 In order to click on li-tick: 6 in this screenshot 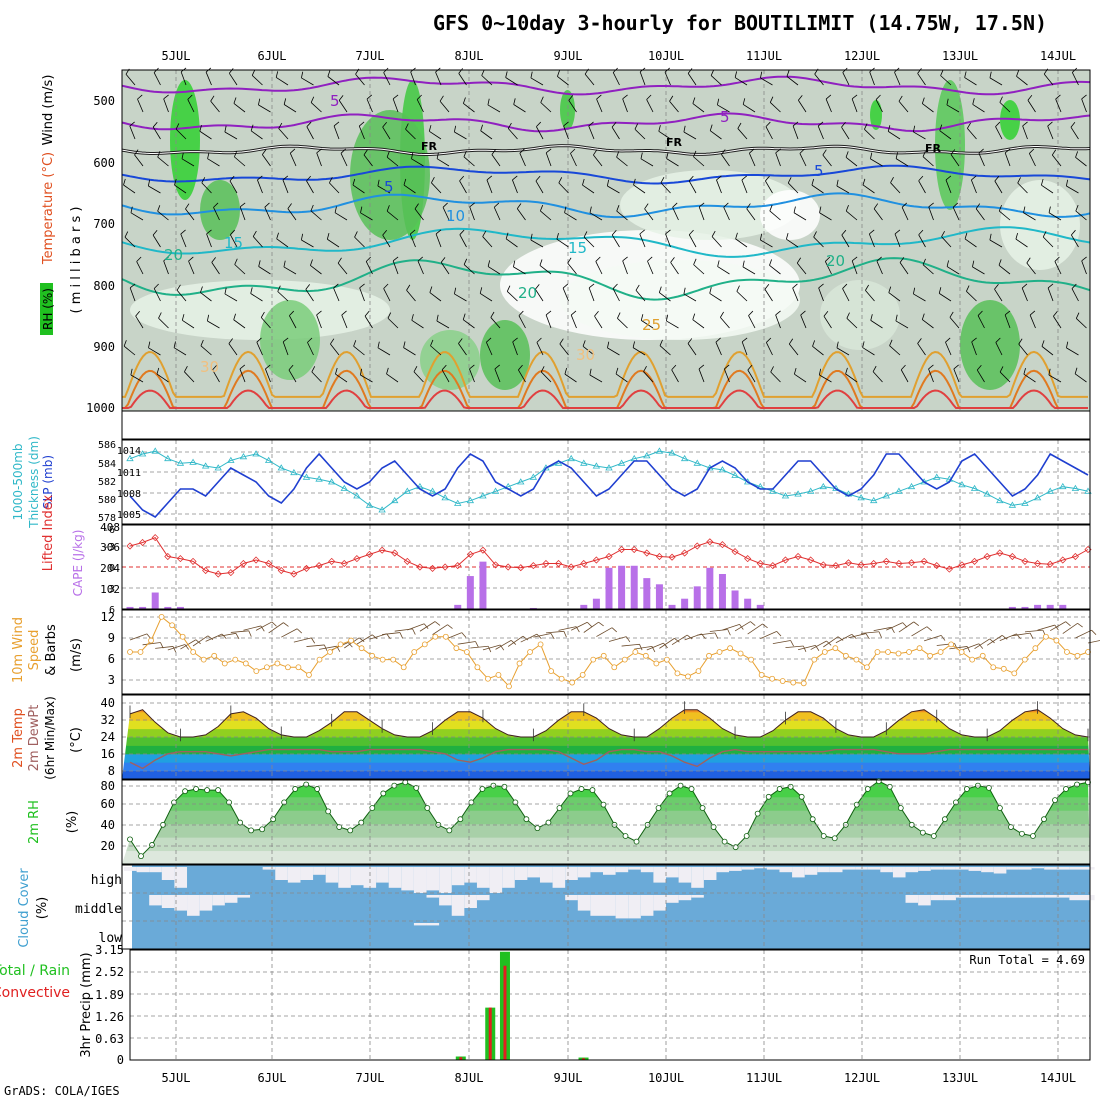, I will do `click(112, 610)`.